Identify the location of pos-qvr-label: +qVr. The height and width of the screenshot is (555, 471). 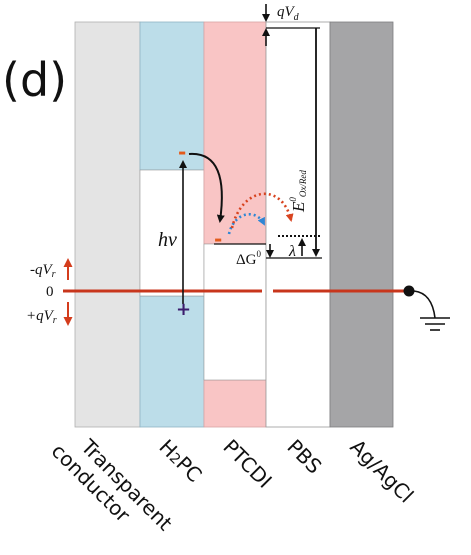
(41, 317).